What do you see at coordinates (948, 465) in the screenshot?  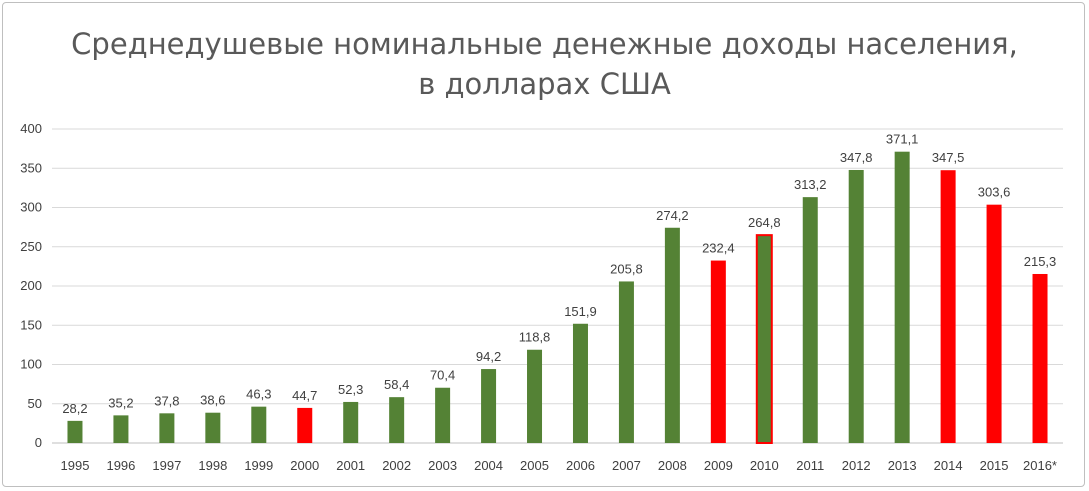 I see `x-tick-label: 2014` at bounding box center [948, 465].